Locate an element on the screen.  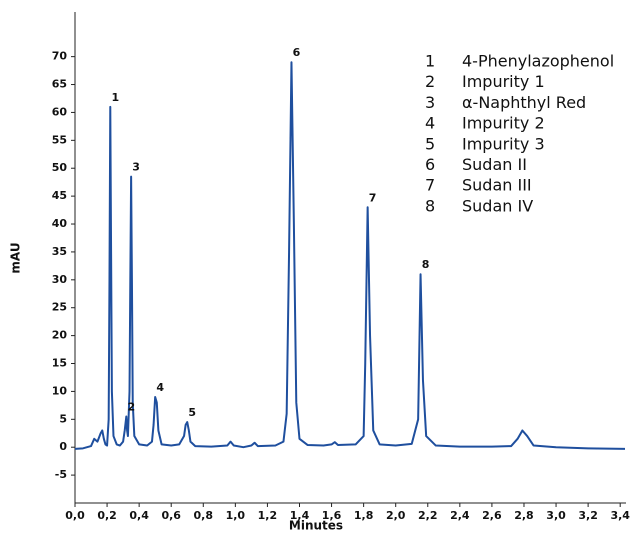
legend-number: 1 is located at coordinates (430, 61).